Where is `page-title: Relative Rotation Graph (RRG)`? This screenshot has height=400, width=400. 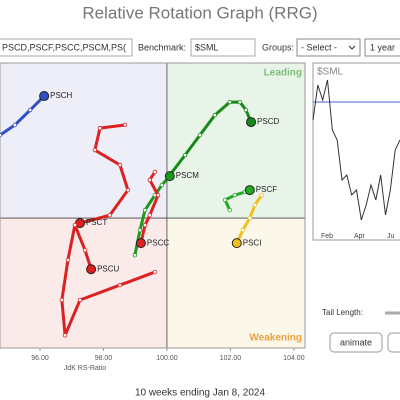
page-title: Relative Rotation Graph (RRG) is located at coordinates (199, 12).